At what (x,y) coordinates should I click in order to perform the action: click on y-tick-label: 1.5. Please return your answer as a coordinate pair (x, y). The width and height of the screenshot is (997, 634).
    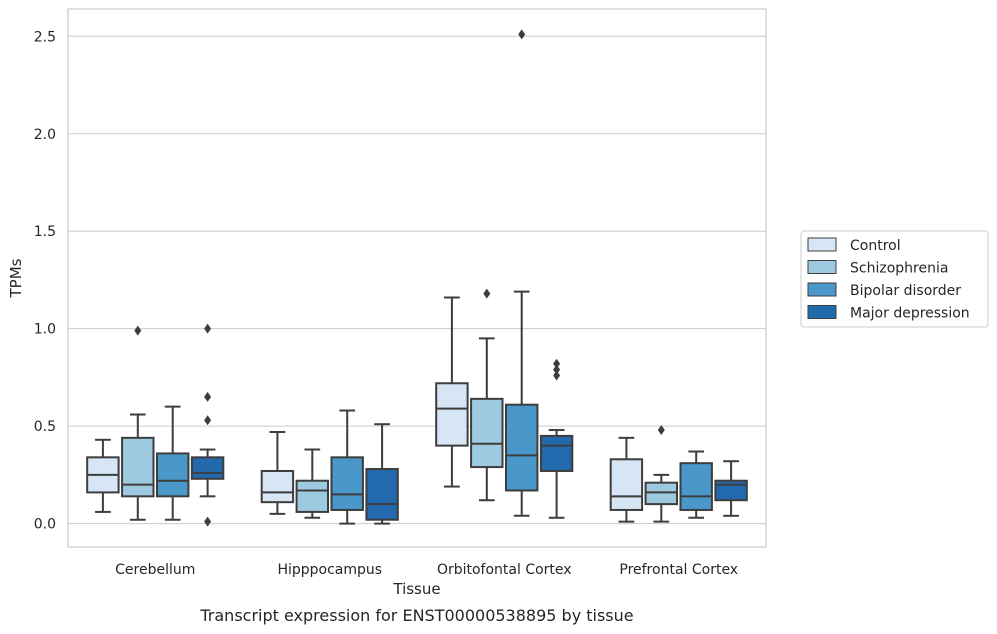
    Looking at the image, I should click on (45, 232).